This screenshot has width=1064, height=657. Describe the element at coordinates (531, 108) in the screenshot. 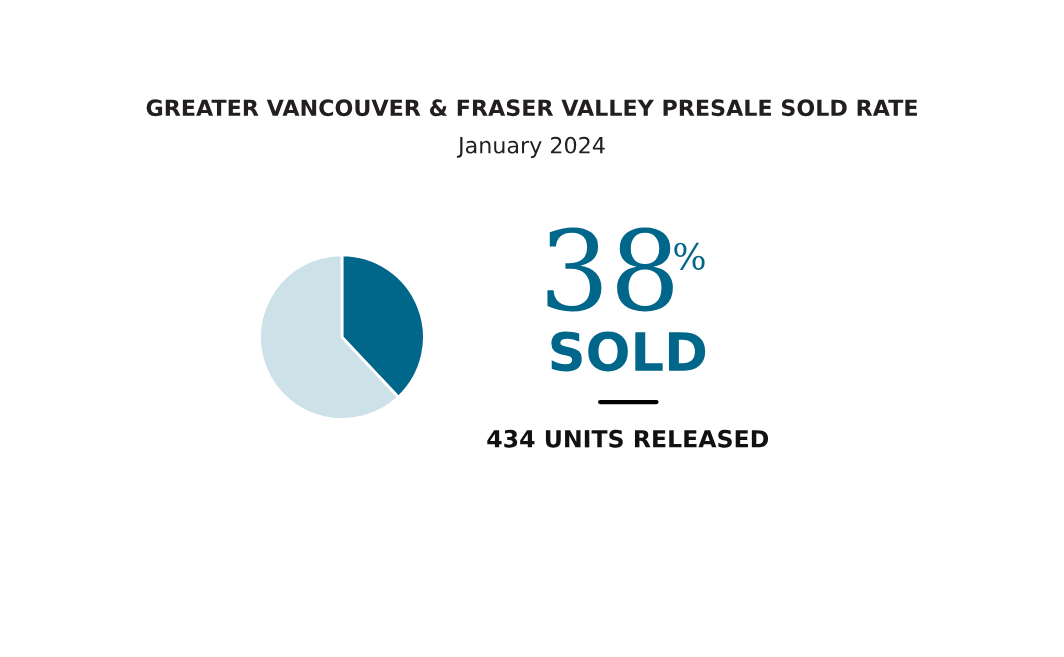

I see `text: GREATER VANCOUVER & FRASER VALLEY PRESALE SOLD RATE` at that location.